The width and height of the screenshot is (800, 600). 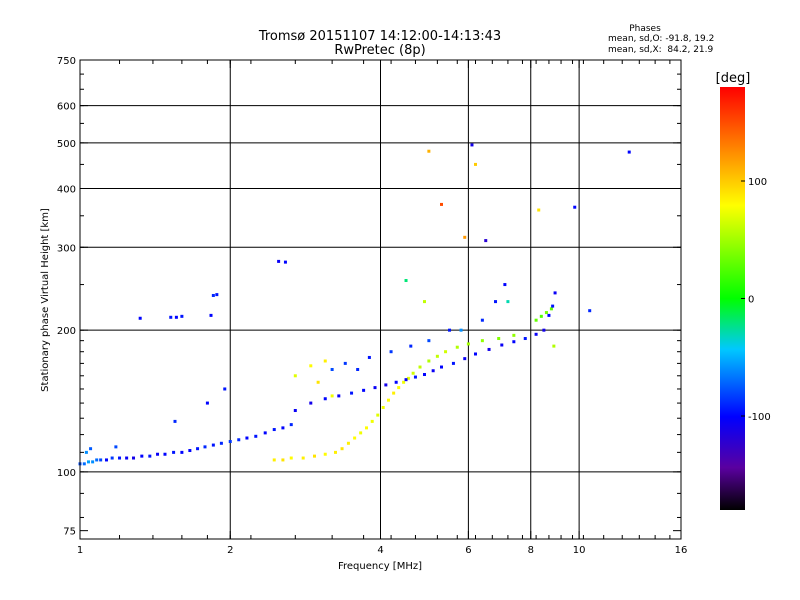 I want to click on x-tick-label: 1, so click(x=80, y=550).